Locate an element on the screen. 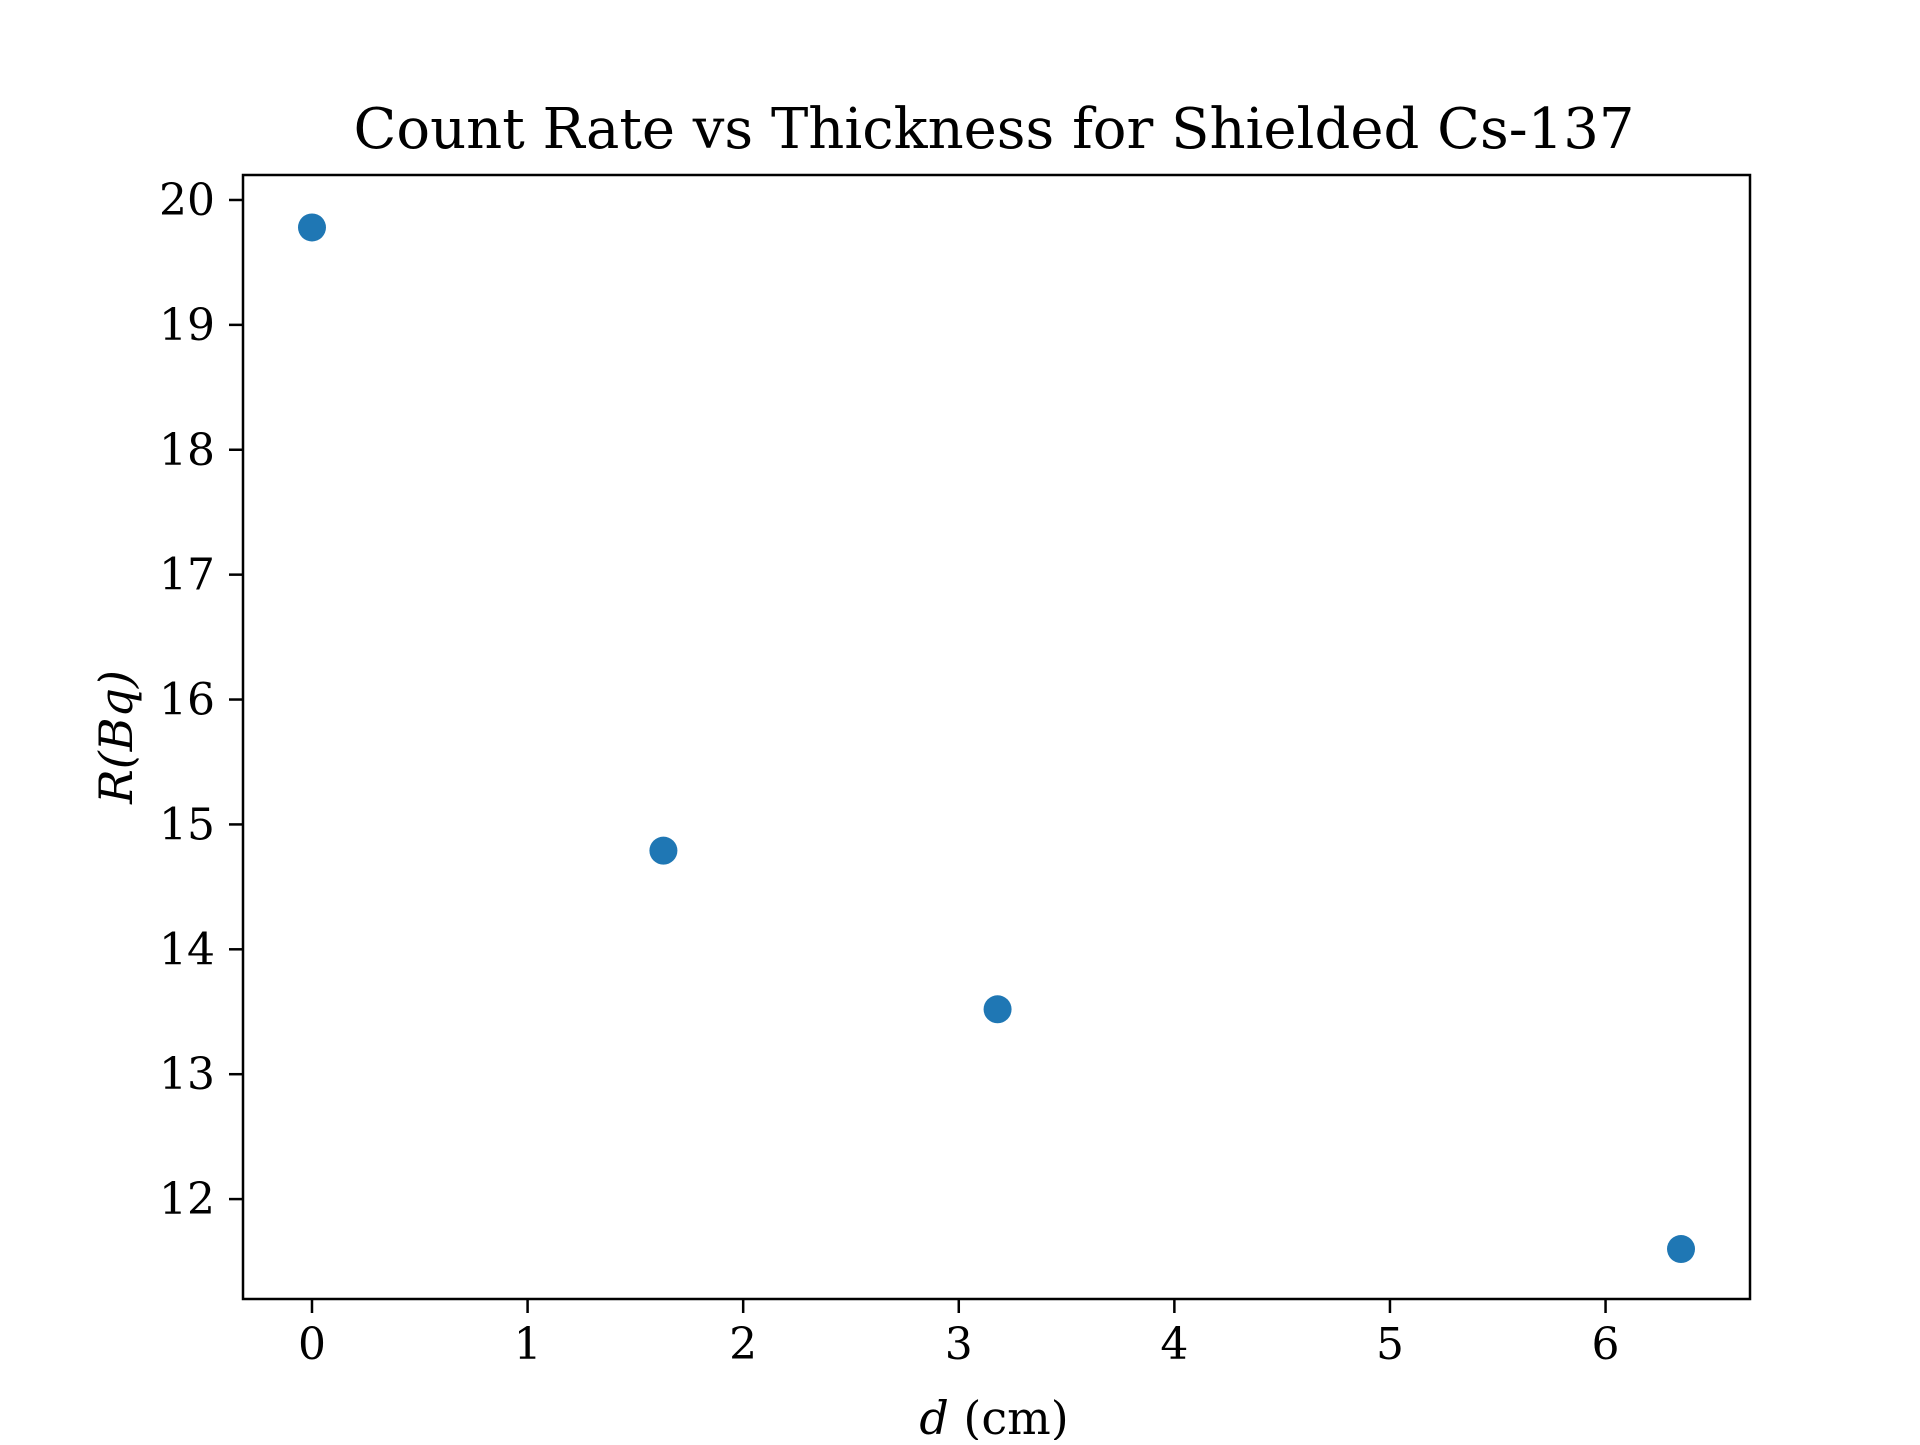  y-tick-label: 17 is located at coordinates (187, 575).